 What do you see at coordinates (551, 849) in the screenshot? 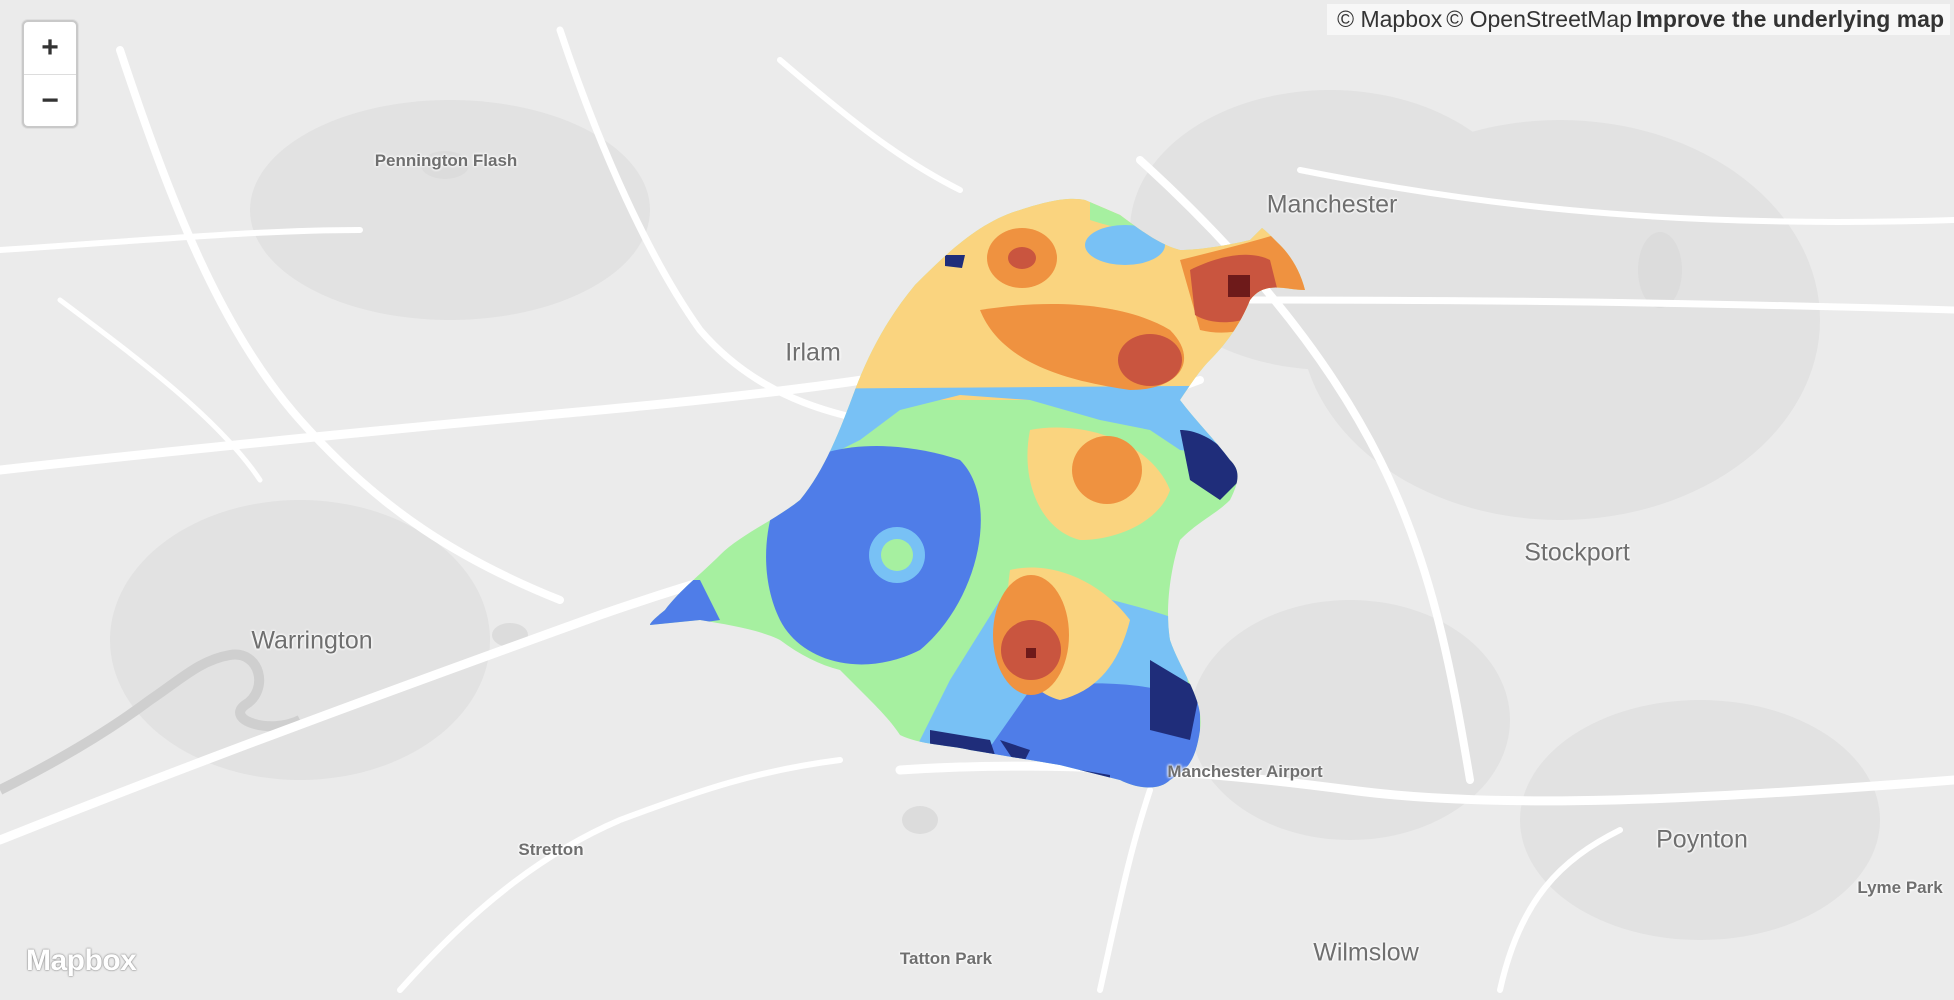
I see `place-label-stretton: Stretton` at bounding box center [551, 849].